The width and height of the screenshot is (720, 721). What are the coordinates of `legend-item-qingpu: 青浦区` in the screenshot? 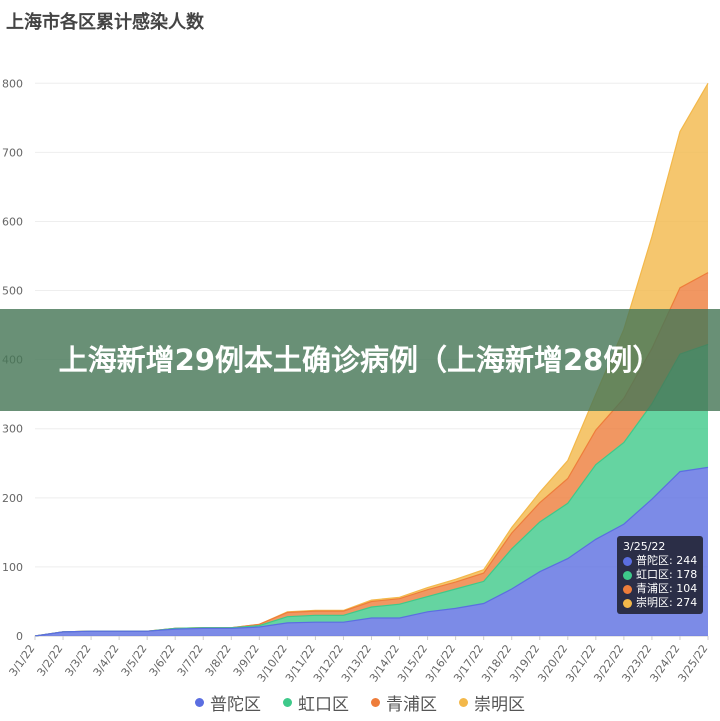 It's located at (404, 702).